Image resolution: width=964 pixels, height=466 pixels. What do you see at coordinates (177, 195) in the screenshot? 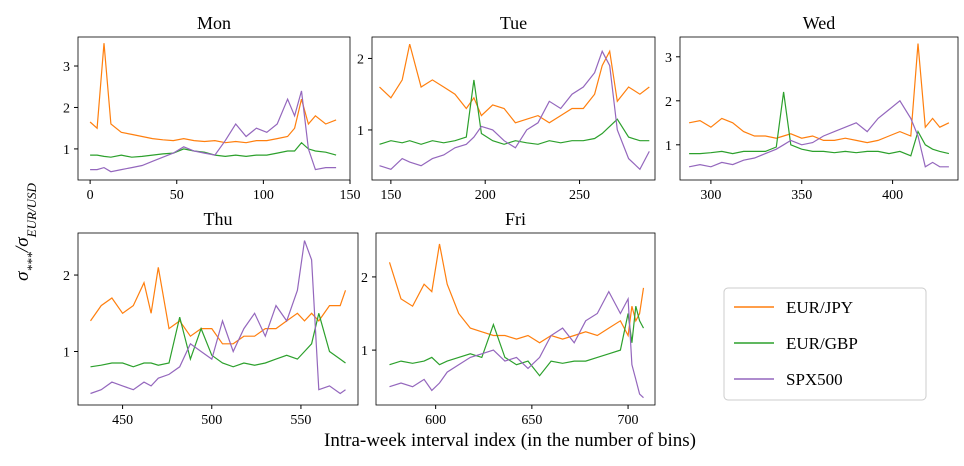
I see `x-tick-label: 50` at bounding box center [177, 195].